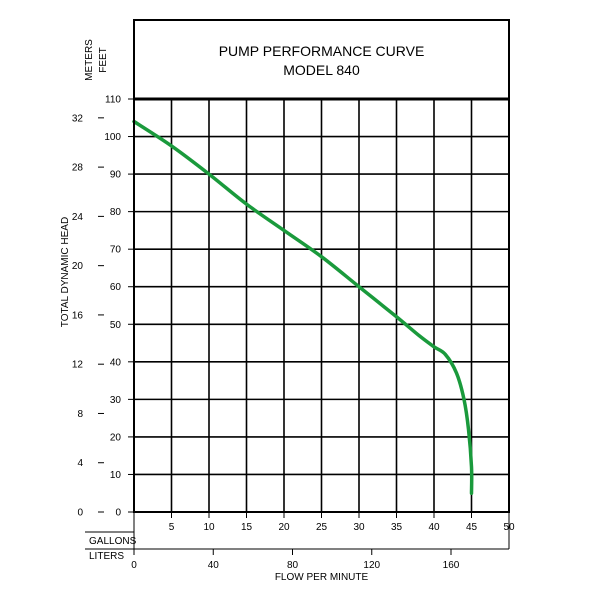  I want to click on gallons-tick-labels: 5 10 15 20 25 30 35 40 45 50, so click(342, 522).